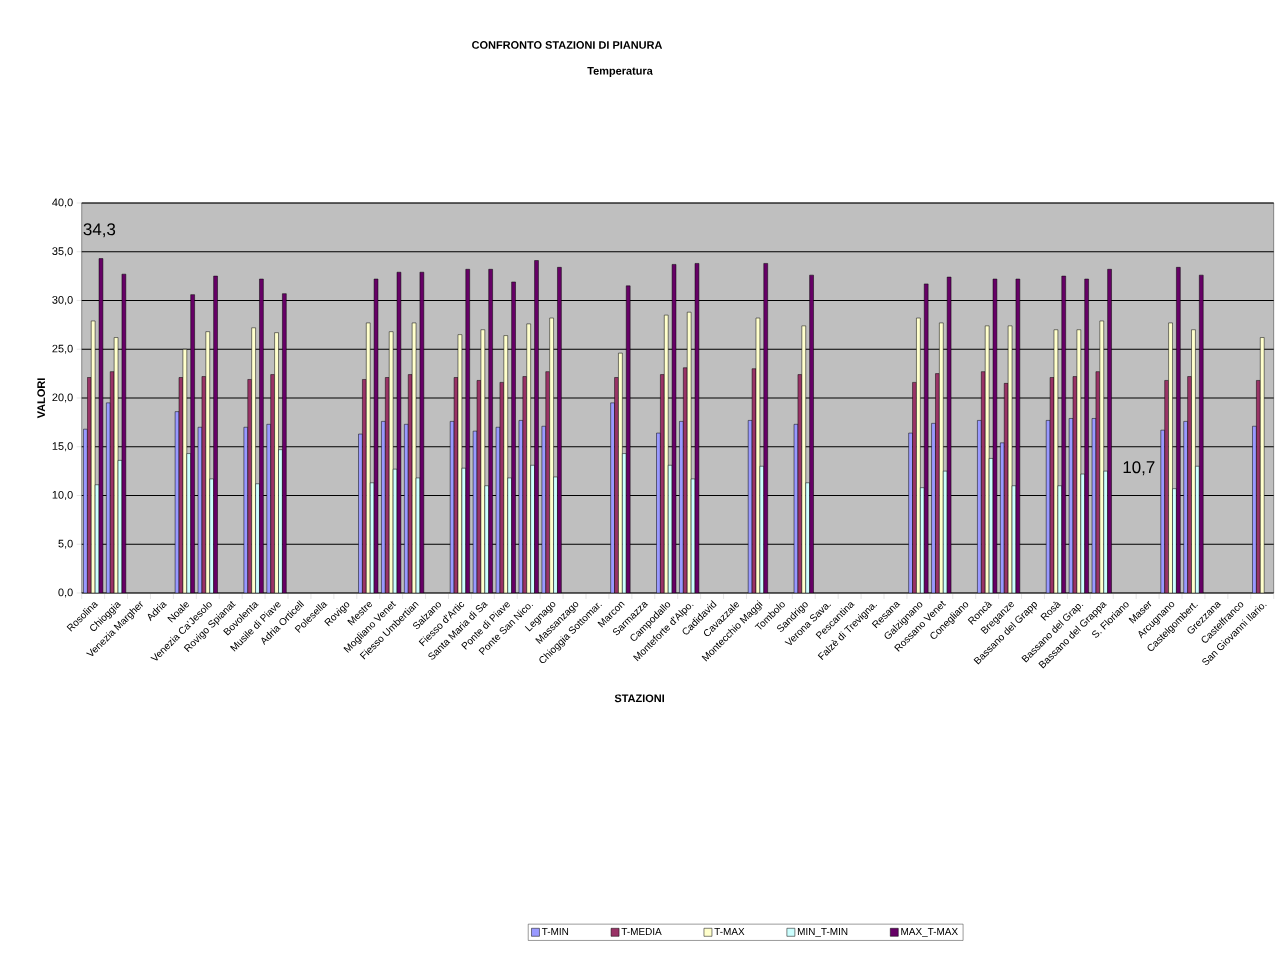 This screenshot has height=957, width=1276. What do you see at coordinates (1139, 468) in the screenshot?
I see `annotation: 10,7` at bounding box center [1139, 468].